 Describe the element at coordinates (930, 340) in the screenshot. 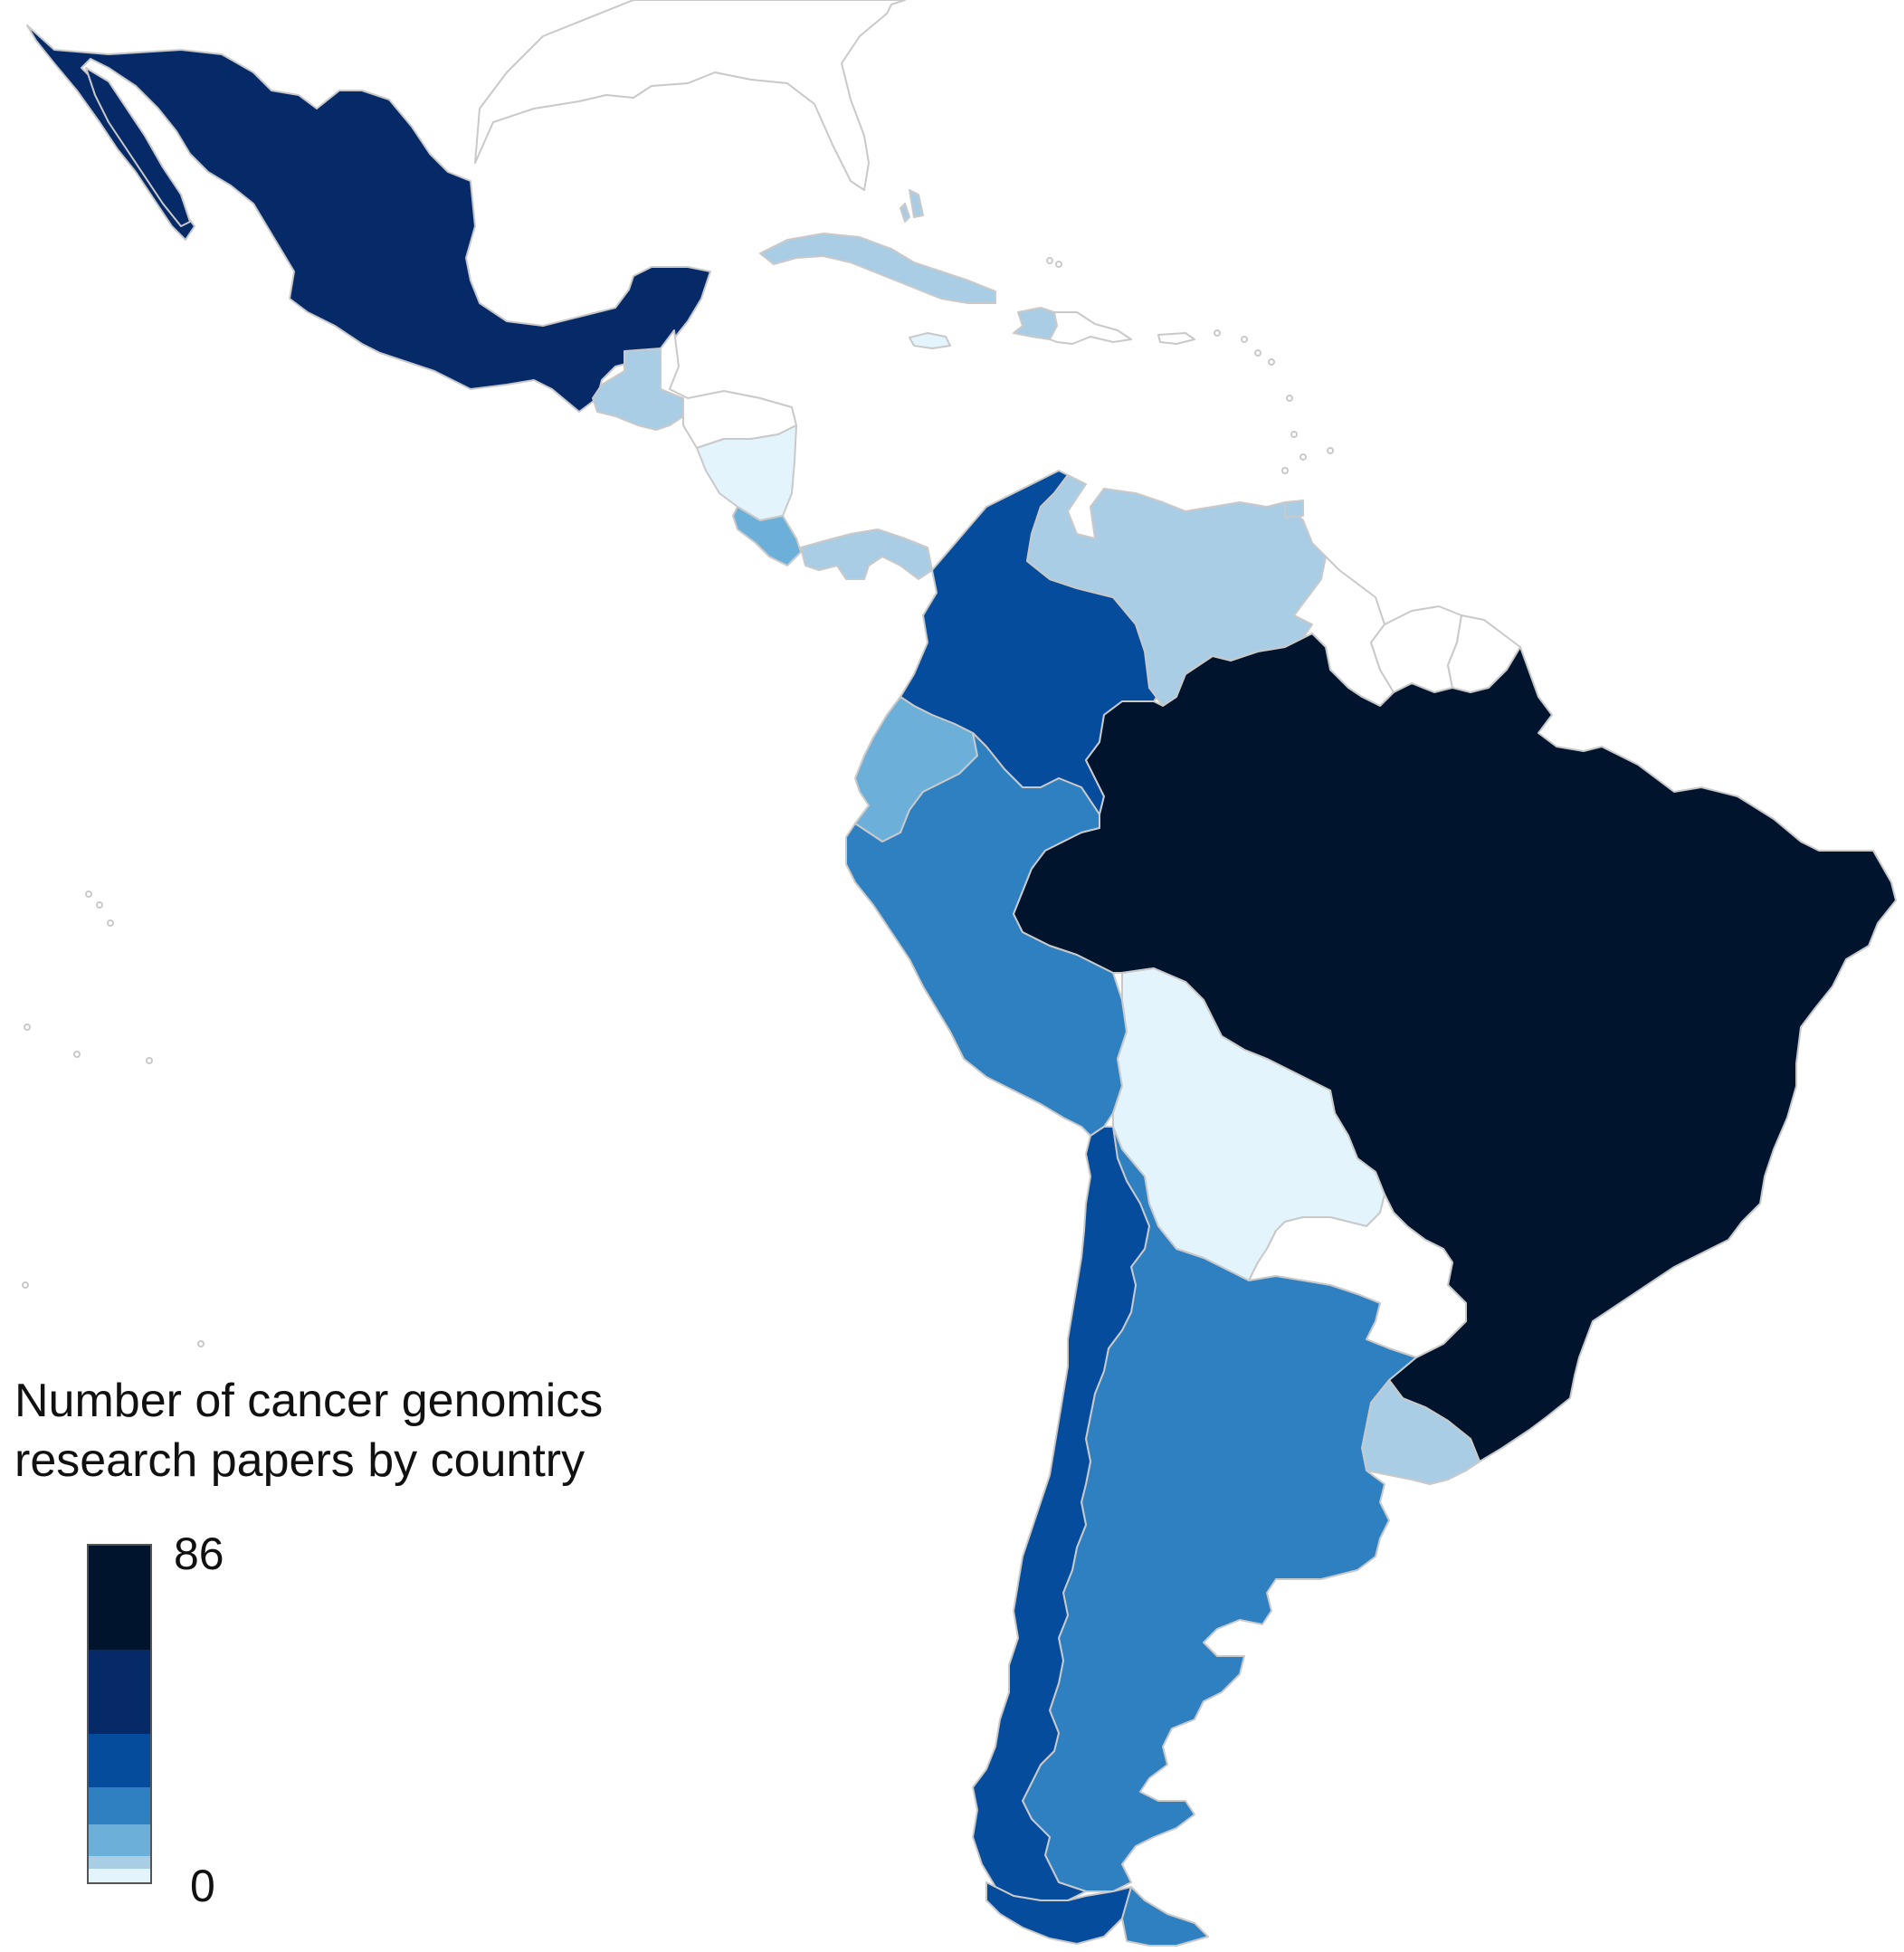

I see `country-jamaica` at that location.